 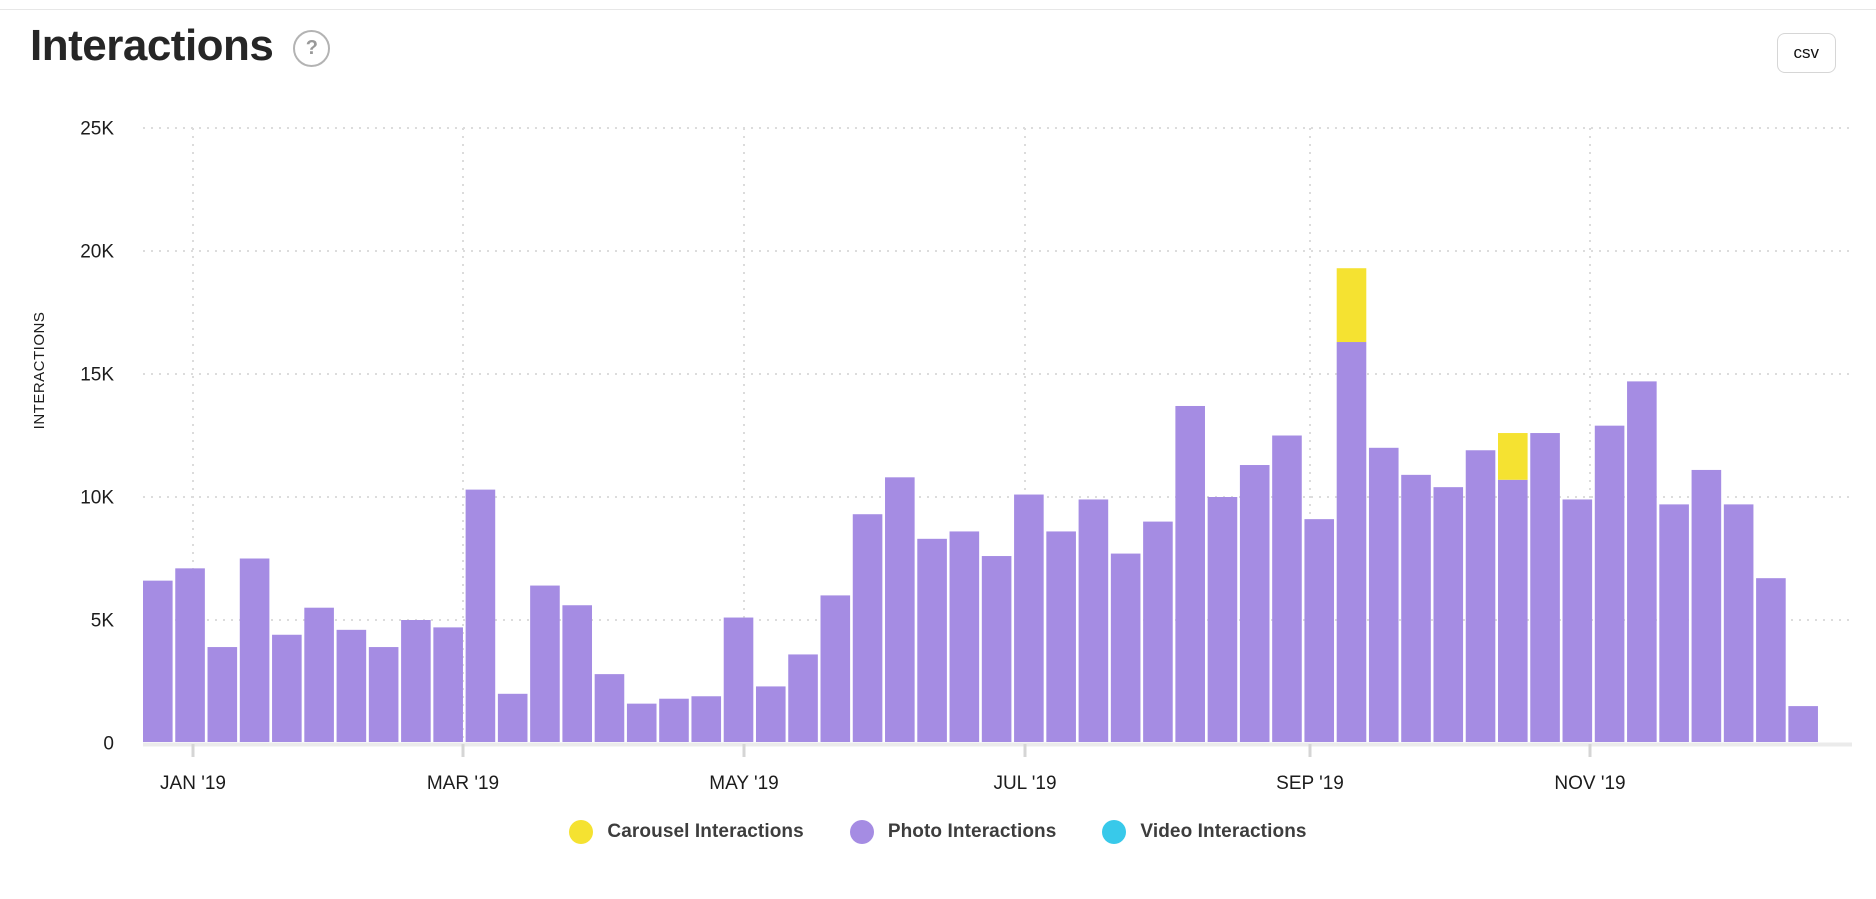 I want to click on help-icon: ?, so click(x=312, y=48).